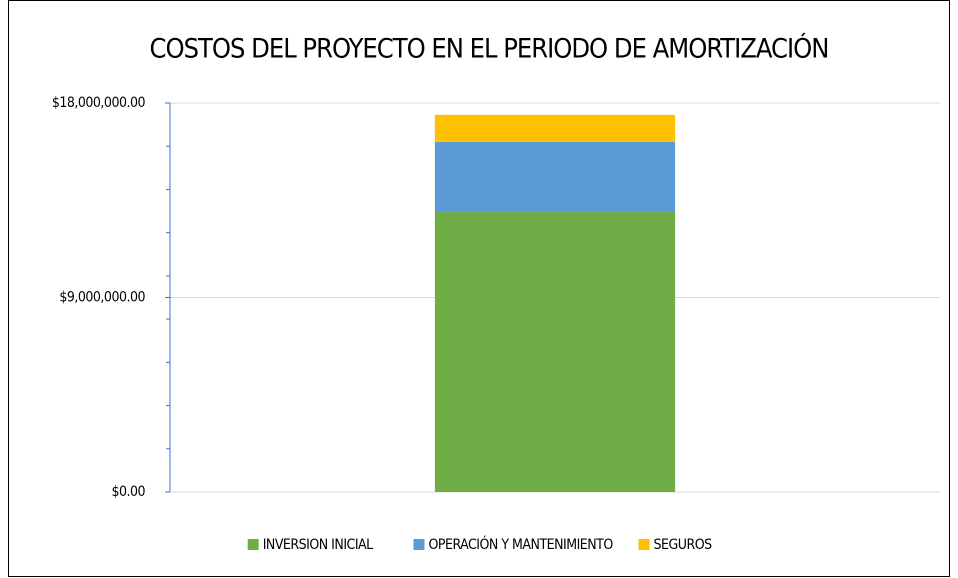 This screenshot has width=958, height=578. What do you see at coordinates (521, 544) in the screenshot?
I see `legend-label: OPERACIÓN Y MANTENIMIENTO` at bounding box center [521, 544].